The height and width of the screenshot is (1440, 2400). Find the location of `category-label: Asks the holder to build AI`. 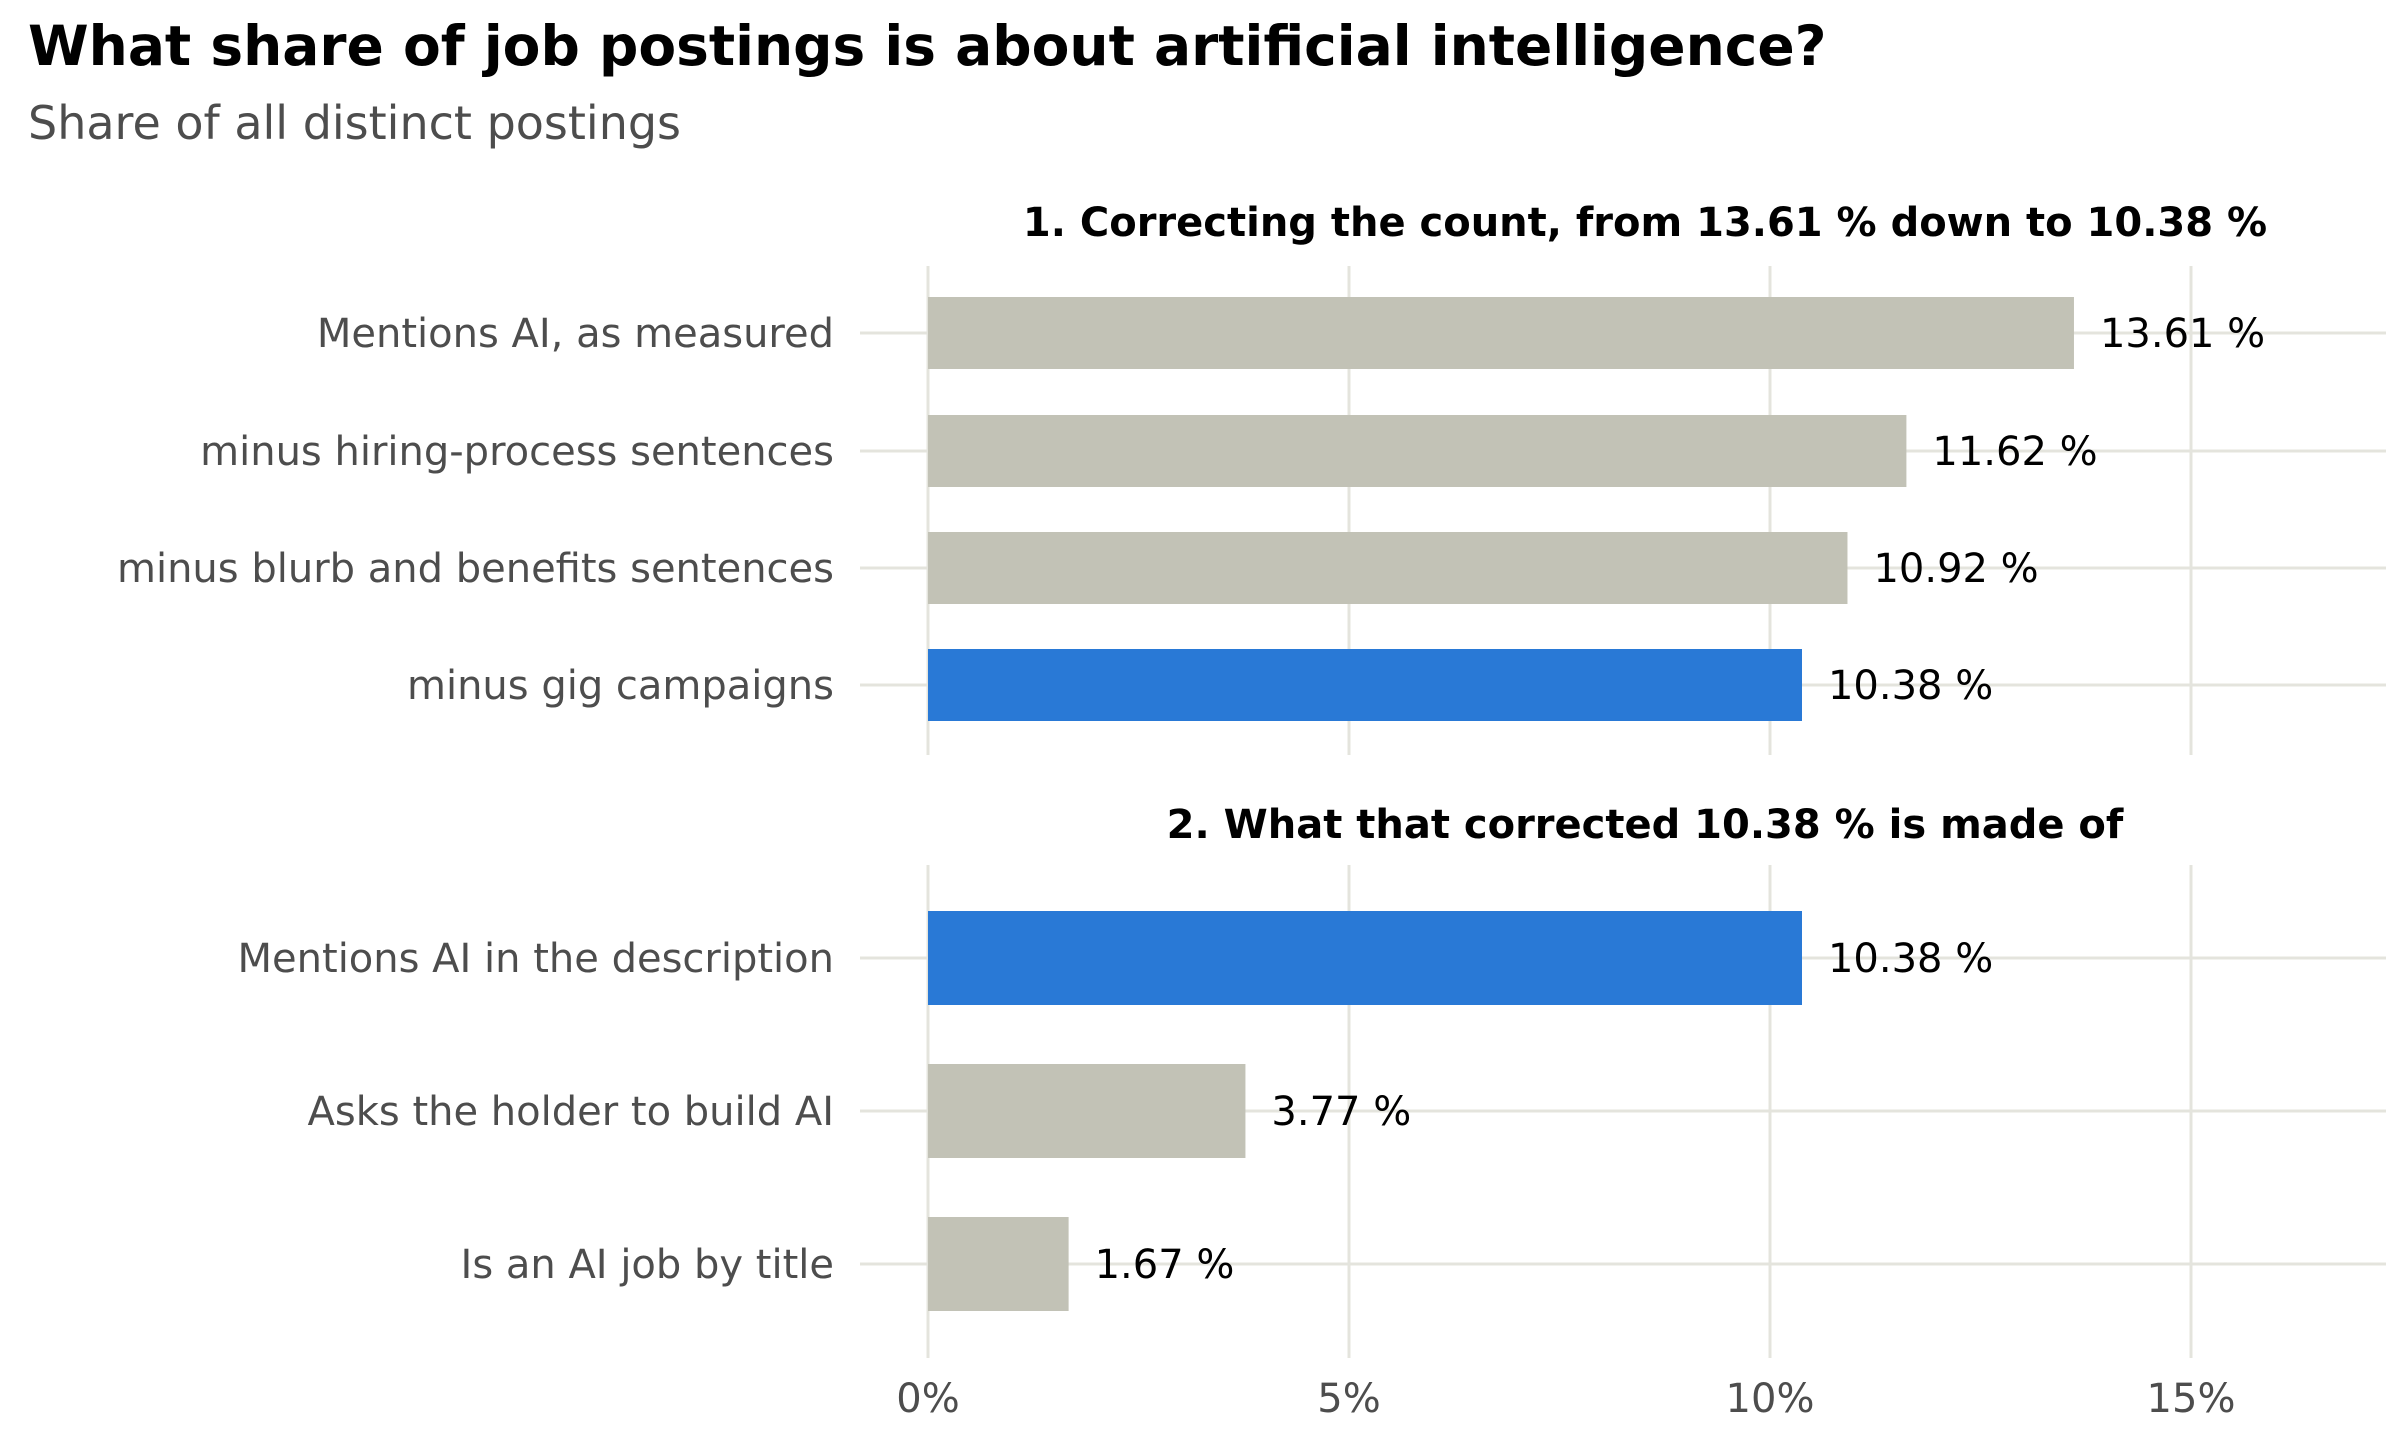

category-label: Asks the holder to build AI is located at coordinates (571, 1112).